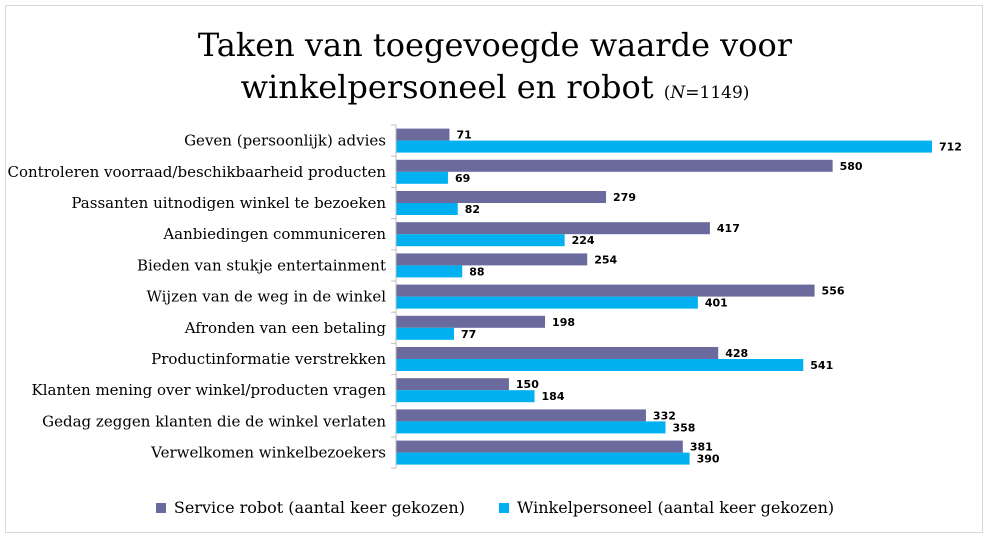  Describe the element at coordinates (821, 365) in the screenshot. I see `data-label-winkelpersoneel-productinformatie-verstrekken: 541` at that location.